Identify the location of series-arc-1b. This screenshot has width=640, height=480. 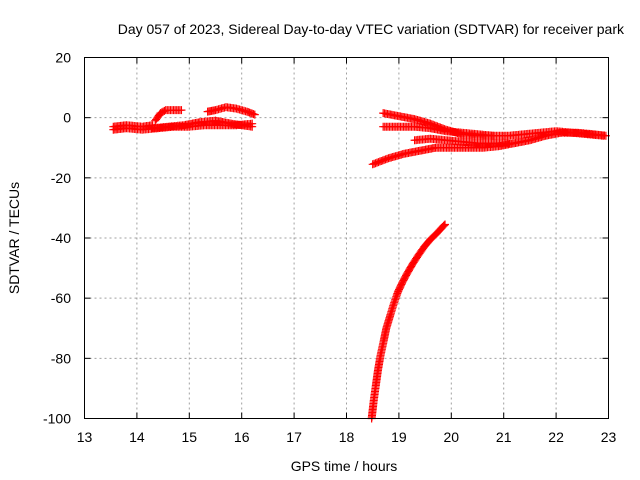
(133, 126).